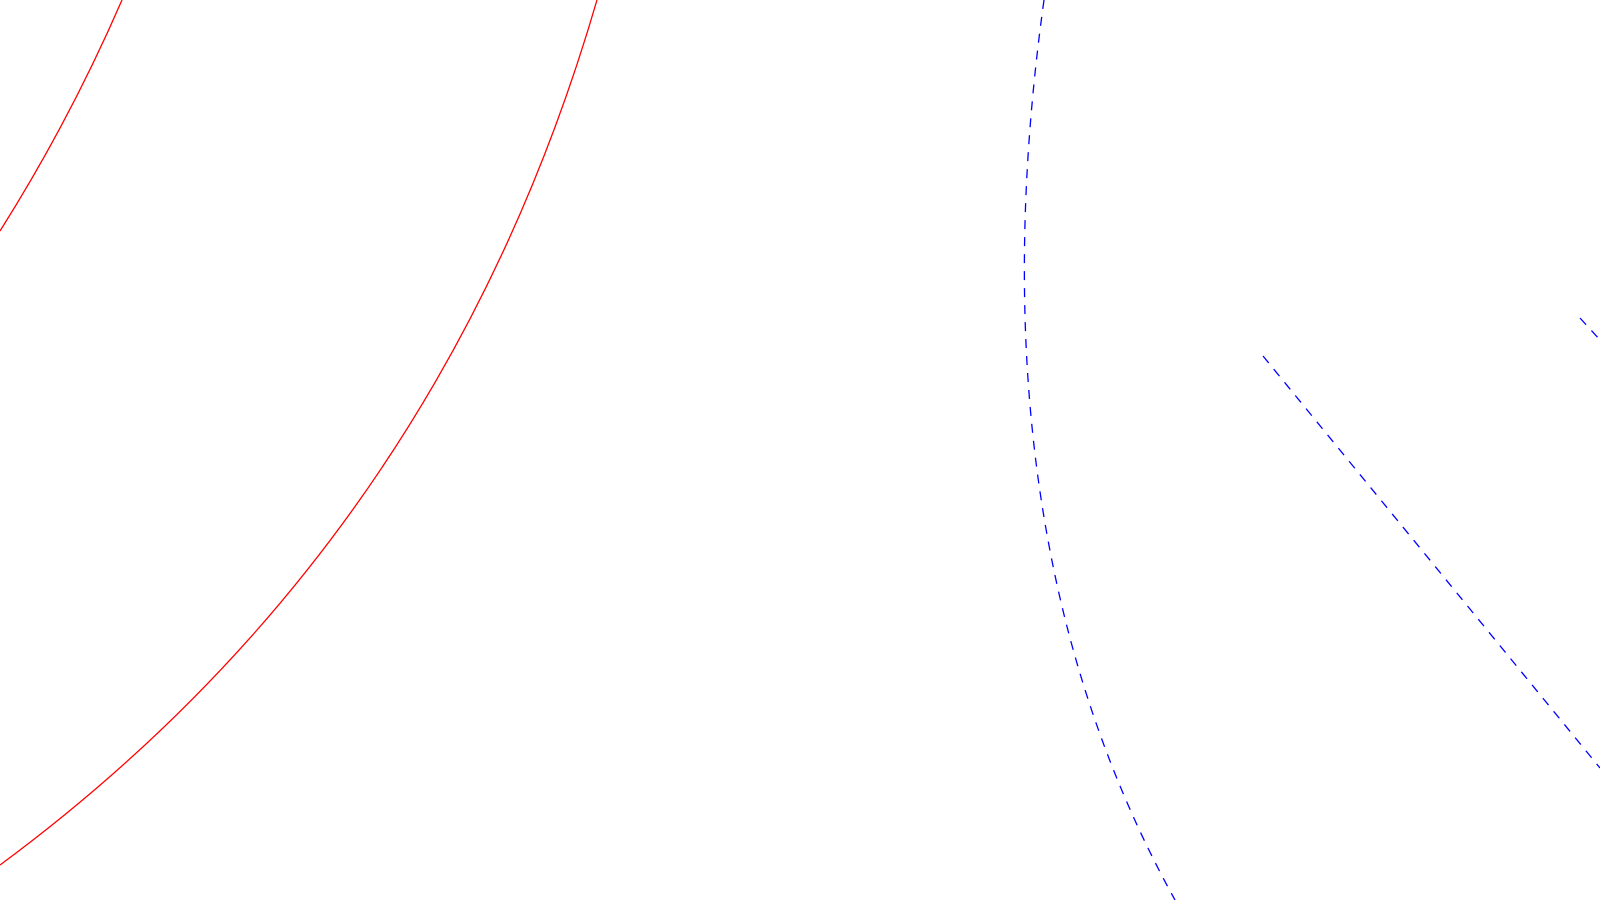 The image size is (1600, 900). Describe the element at coordinates (1099, 450) in the screenshot. I see `blue-dashed-arc` at that location.